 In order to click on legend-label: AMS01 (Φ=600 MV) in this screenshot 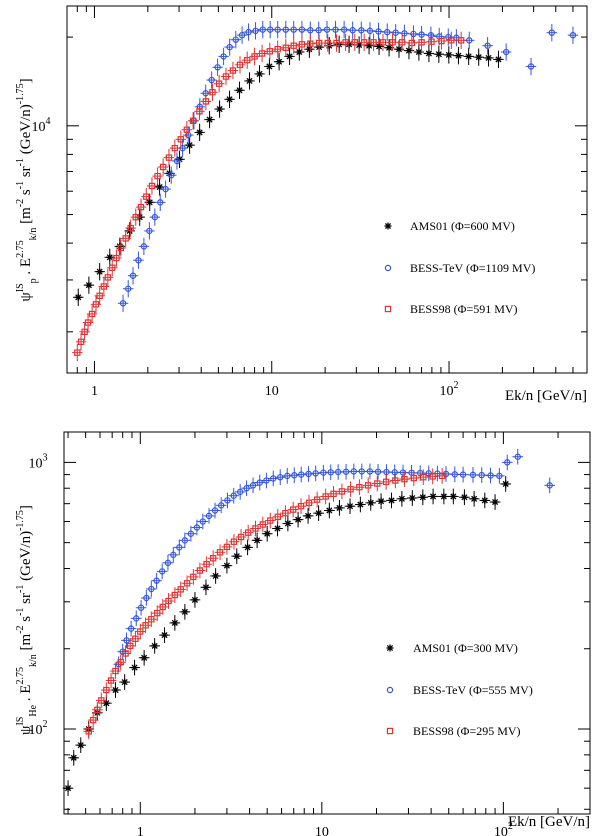, I will do `click(462, 226)`.